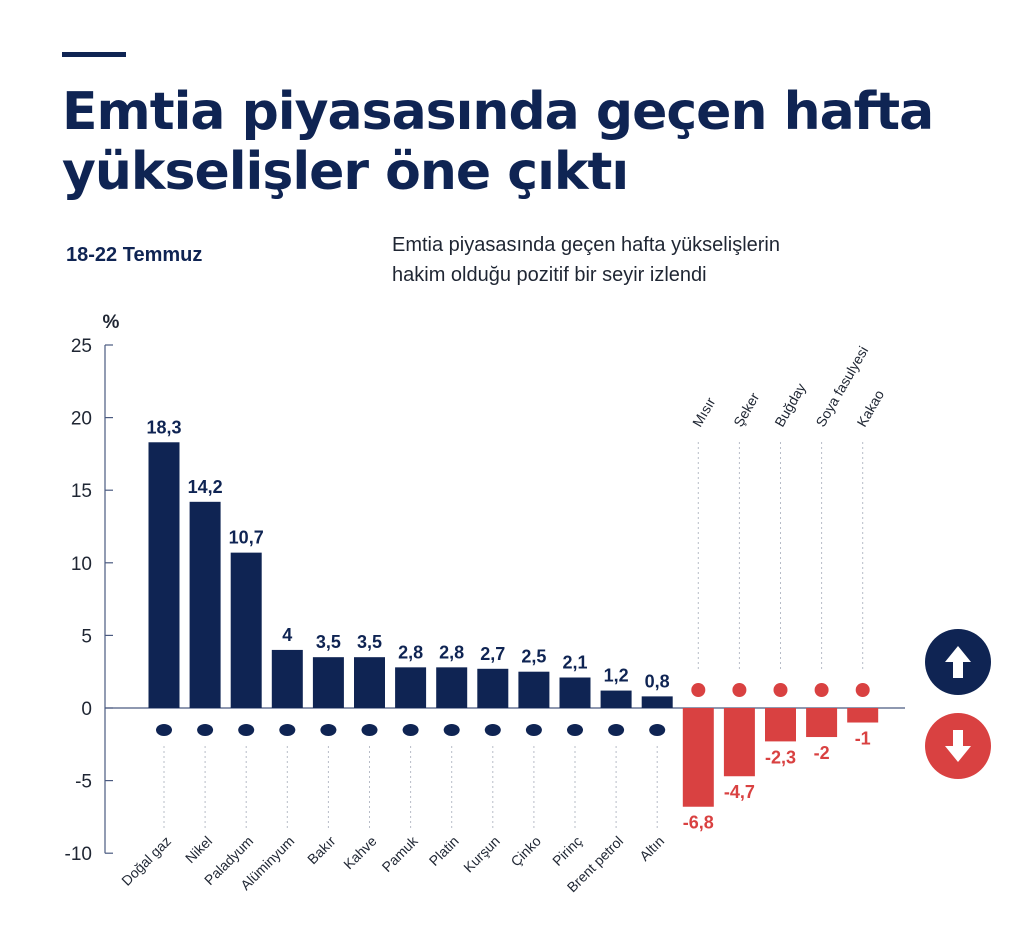 The image size is (1024, 944). Describe the element at coordinates (83, 782) in the screenshot. I see `y-tick-label: -5` at that location.